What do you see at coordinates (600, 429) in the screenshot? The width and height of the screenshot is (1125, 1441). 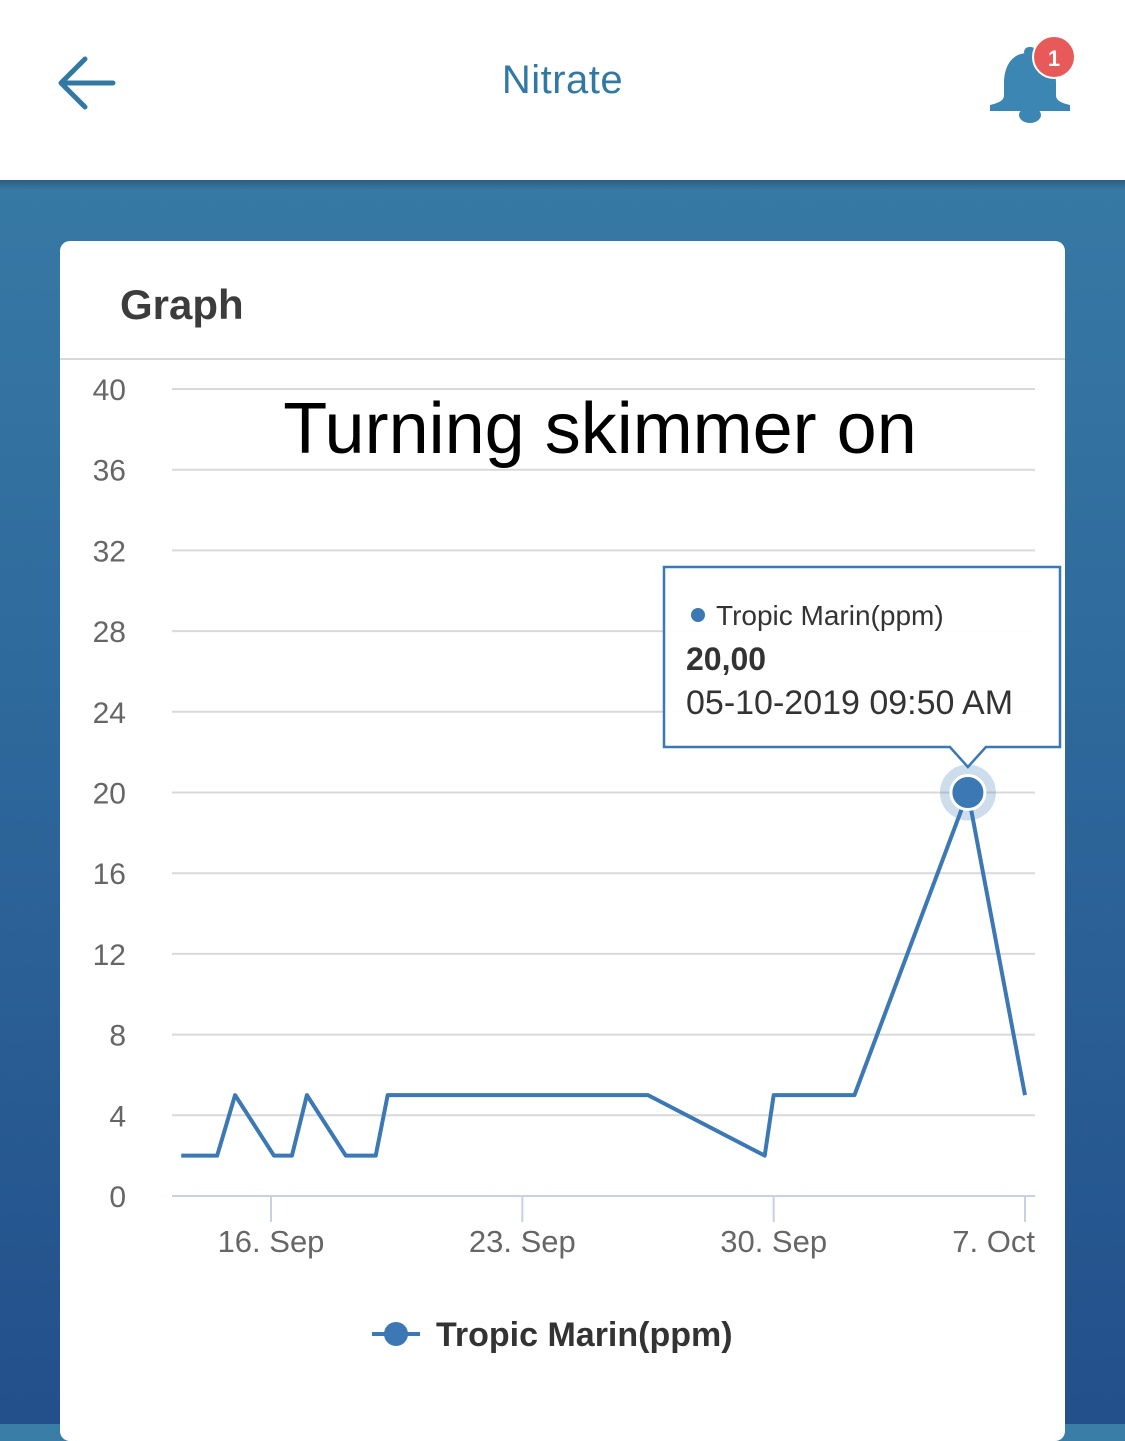 I see `chart-annotation: Turning skimmer on` at bounding box center [600, 429].